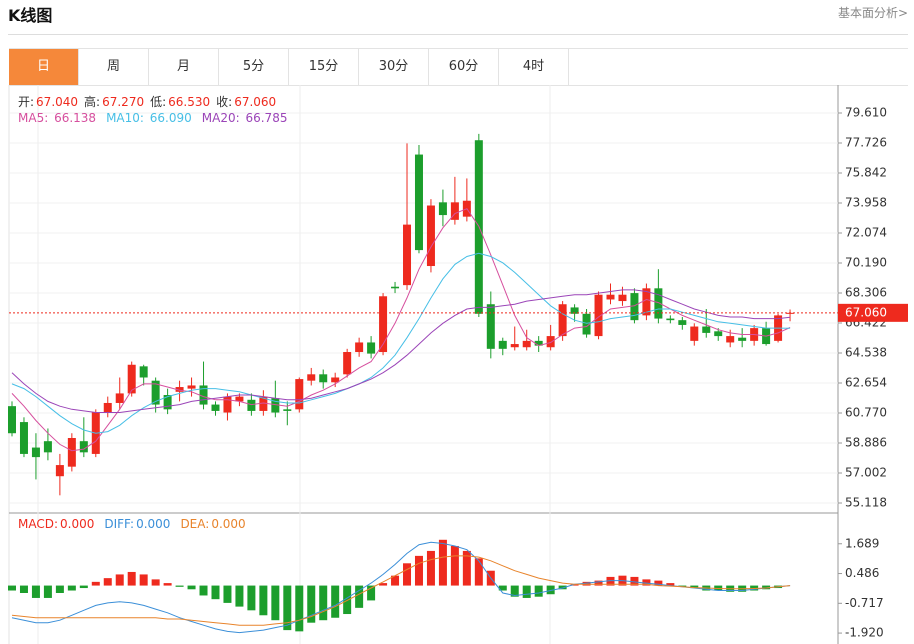 This screenshot has width=914, height=644. Describe the element at coordinates (866, 262) in the screenshot. I see `y-tick-label: 70.190` at that location.